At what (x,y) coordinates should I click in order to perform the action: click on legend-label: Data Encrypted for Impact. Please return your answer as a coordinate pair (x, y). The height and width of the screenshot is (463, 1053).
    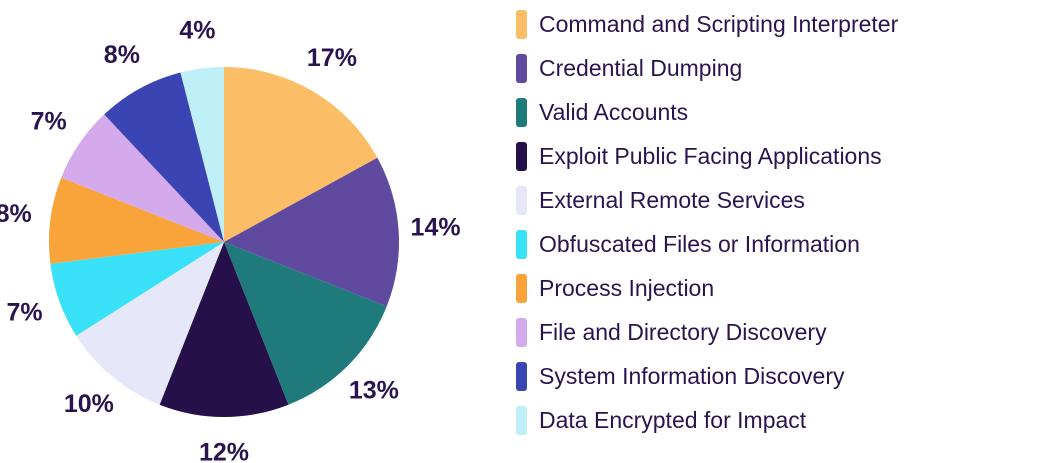
    Looking at the image, I should click on (673, 419).